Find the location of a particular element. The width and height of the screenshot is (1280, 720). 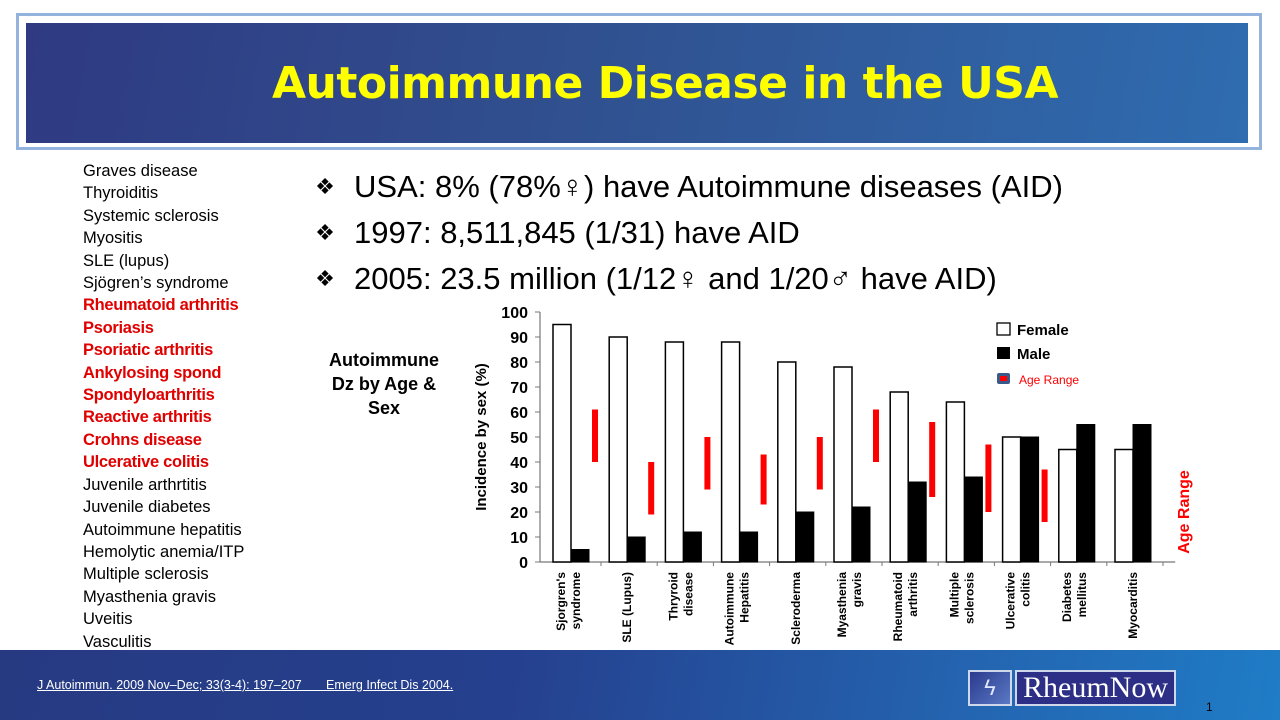

disease-list-item: Graves disease is located at coordinates (140, 171).